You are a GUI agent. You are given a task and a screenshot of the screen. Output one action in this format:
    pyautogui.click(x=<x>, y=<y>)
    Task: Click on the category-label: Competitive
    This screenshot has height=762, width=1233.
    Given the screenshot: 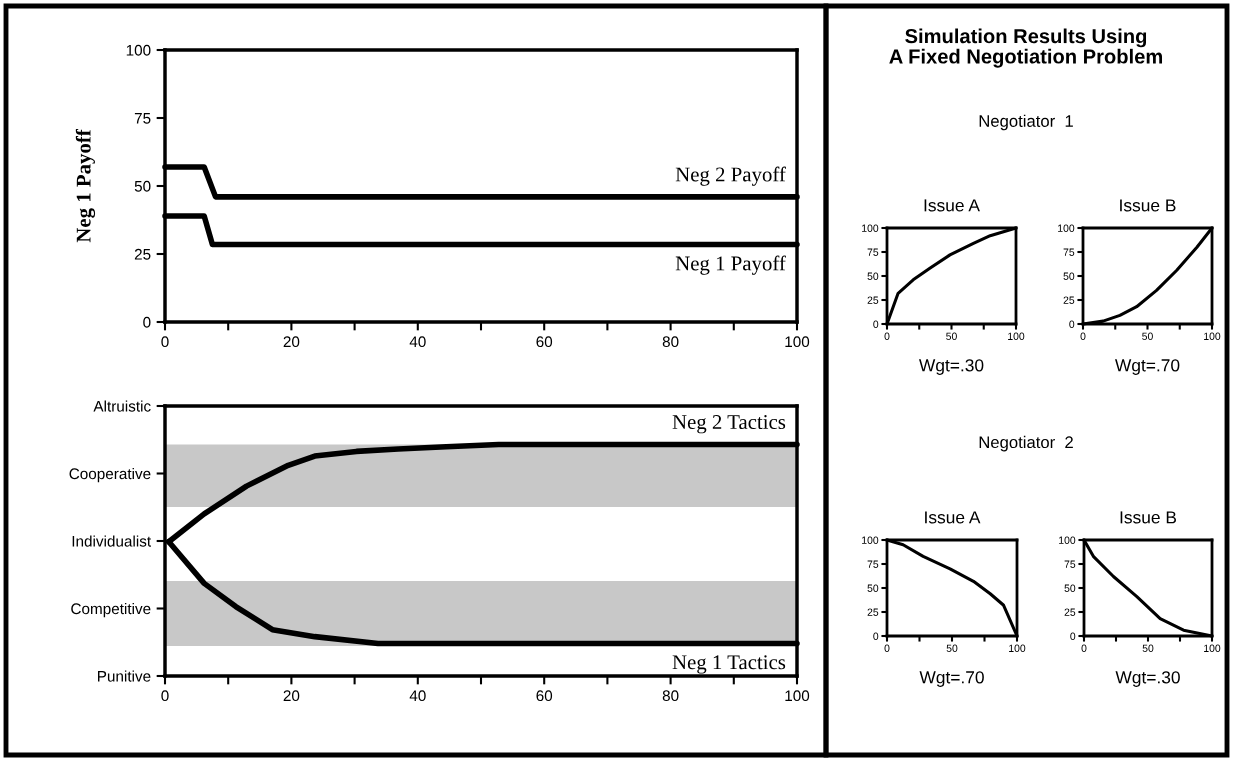 What is the action you would take?
    pyautogui.click(x=111, y=610)
    